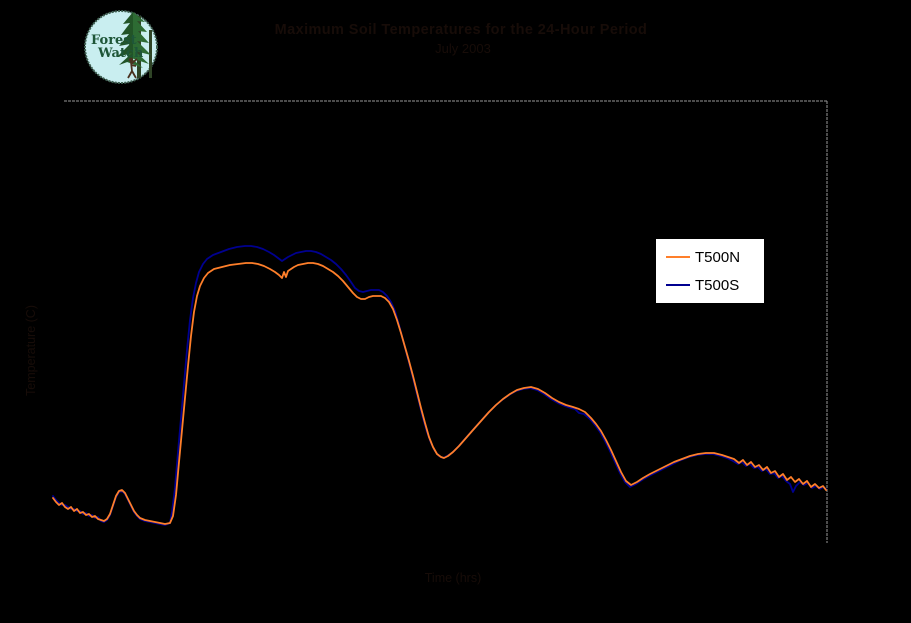  What do you see at coordinates (718, 257) in the screenshot?
I see `legend-label-t500n: T500N` at bounding box center [718, 257].